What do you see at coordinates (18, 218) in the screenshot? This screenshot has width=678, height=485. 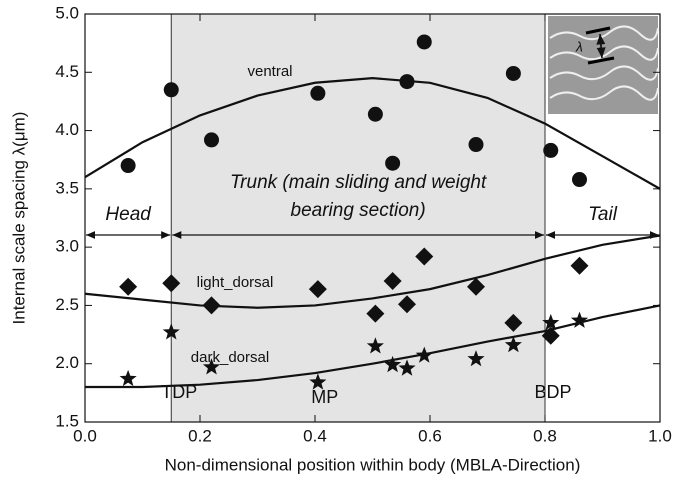 I see `y-axis-label: Internal scale spacing λ(μm)` at bounding box center [18, 218].